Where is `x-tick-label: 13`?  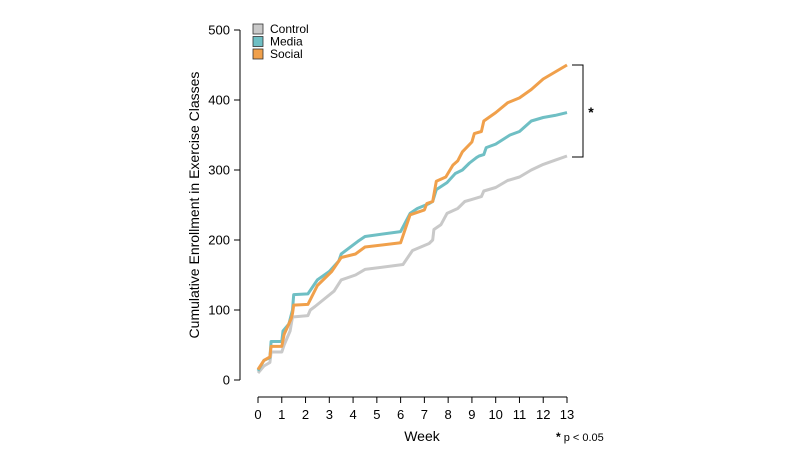 x-tick-label: 13 is located at coordinates (567, 414).